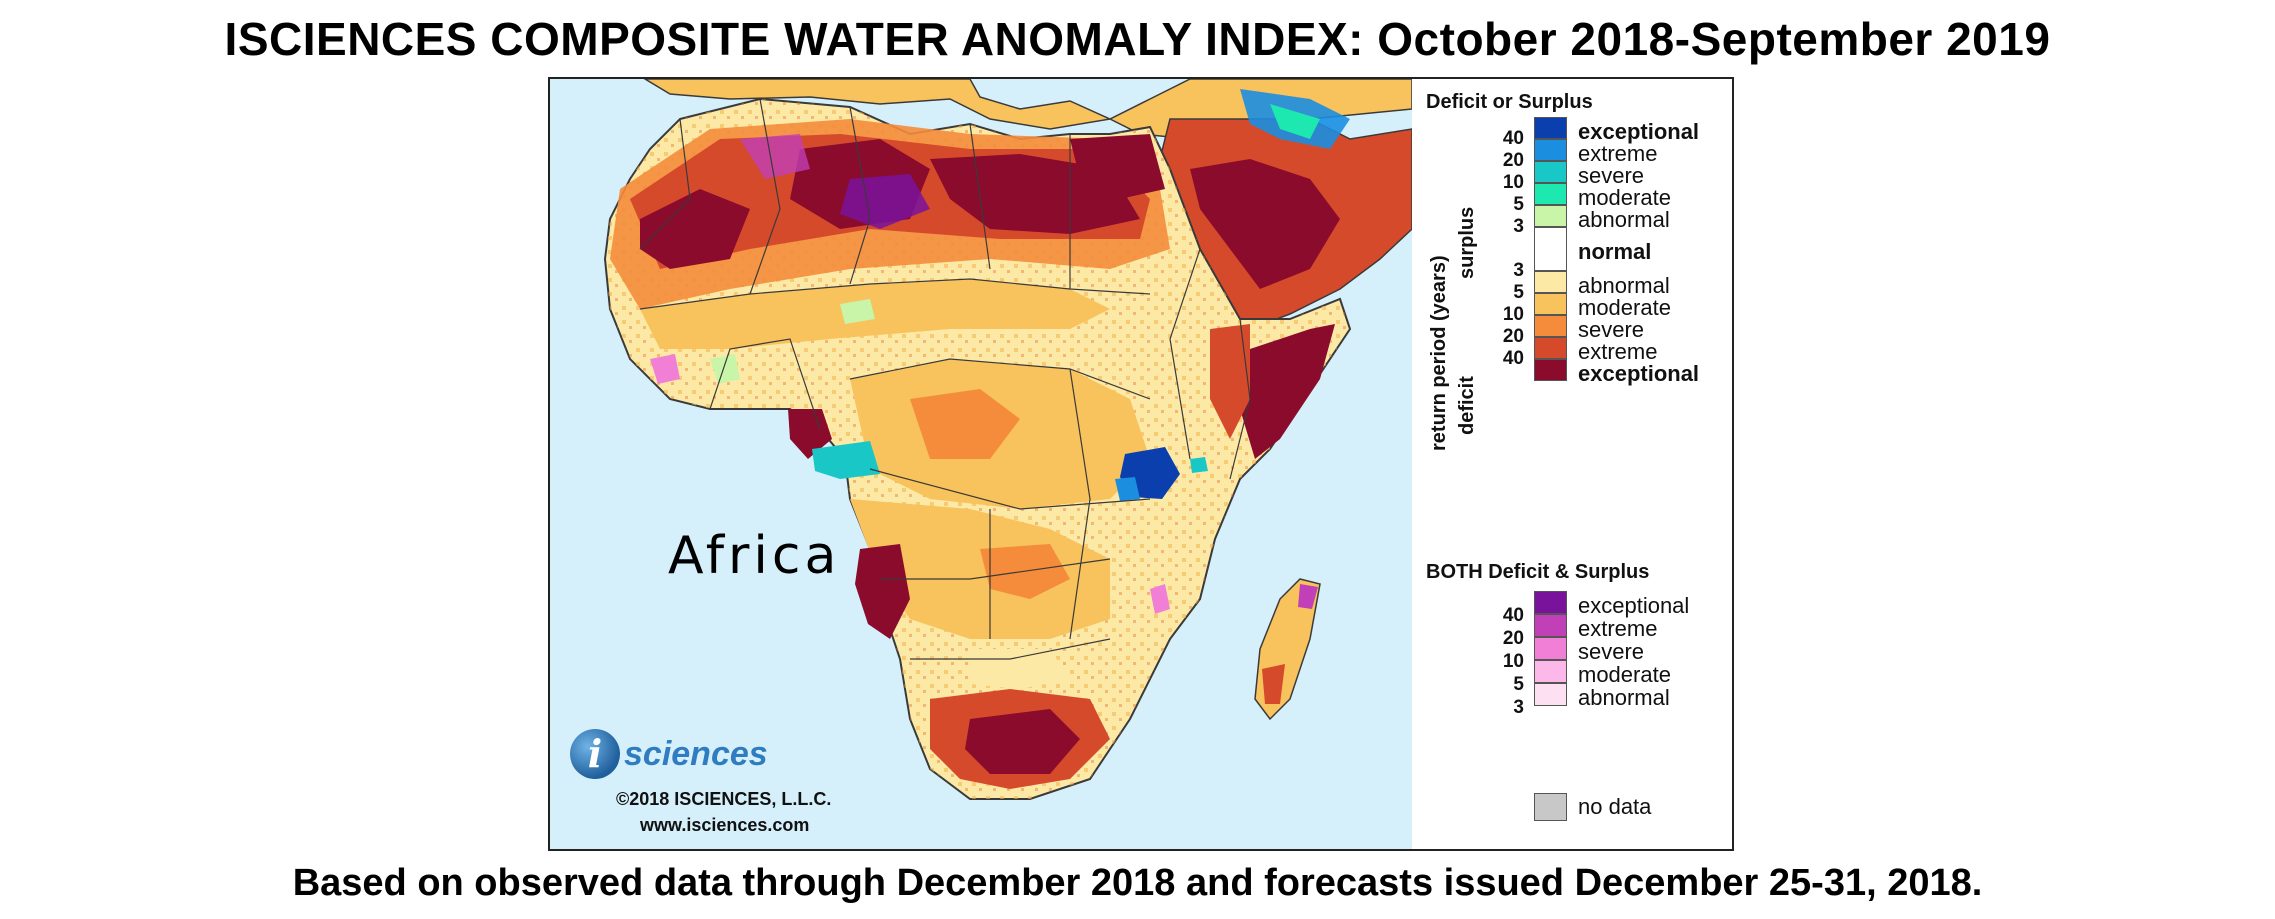 The image size is (2275, 919). I want to click on logo-wordmark: sciences, so click(696, 753).